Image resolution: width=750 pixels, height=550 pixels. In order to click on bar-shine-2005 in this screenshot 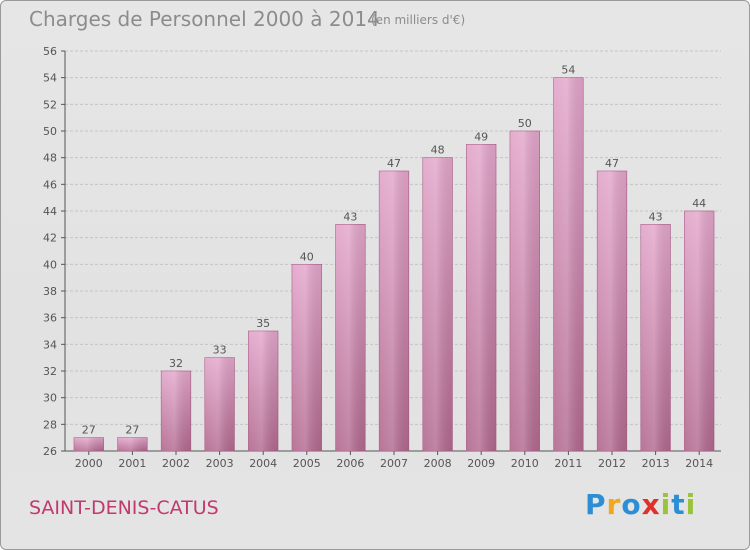, I will do `click(306, 357)`.